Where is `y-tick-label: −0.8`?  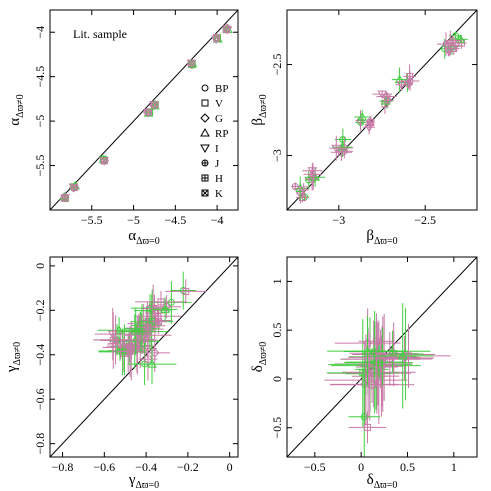
y-tick-label: −0.8 is located at coordinates (40, 444).